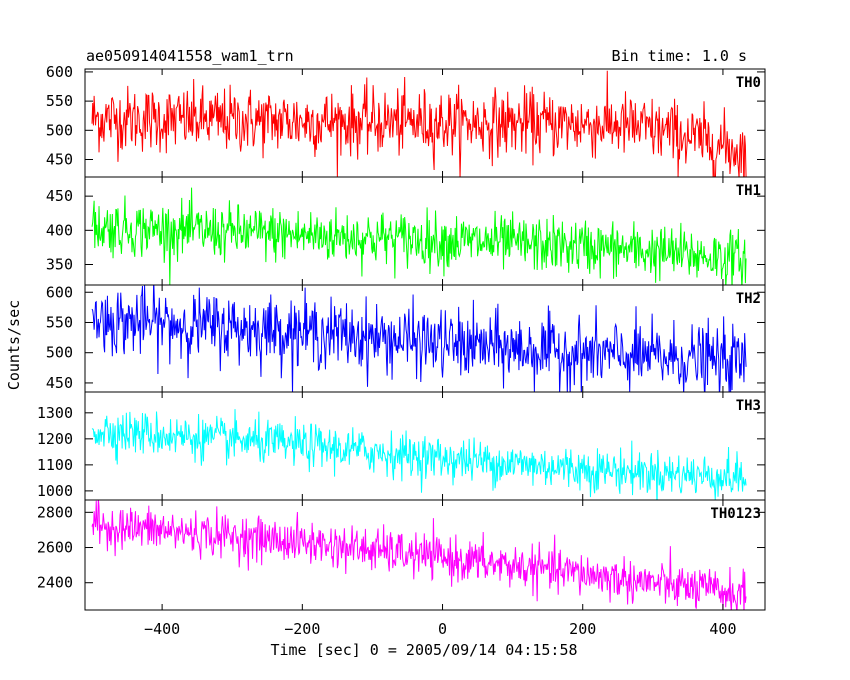  What do you see at coordinates (55, 583) in the screenshot?
I see `y-tick-label: 2400` at bounding box center [55, 583].